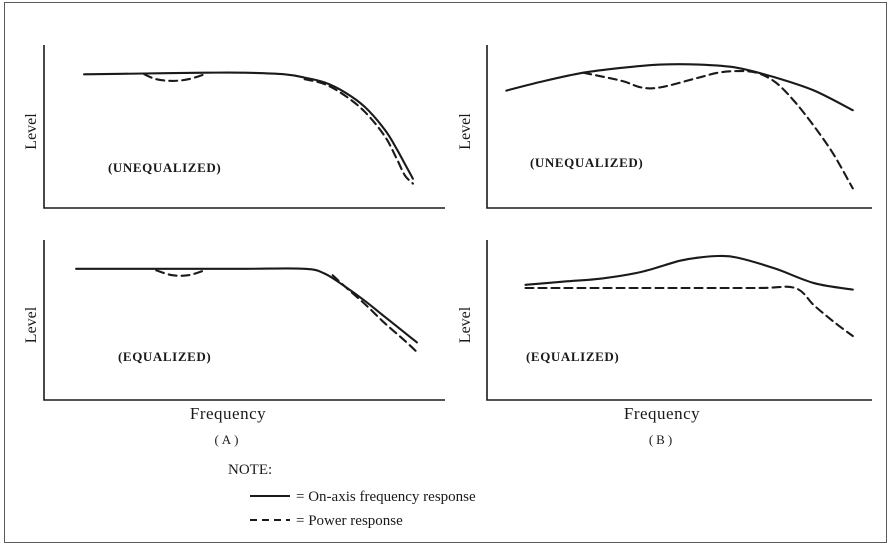 This screenshot has height=549, width=895. What do you see at coordinates (227, 439) in the screenshot?
I see `panel-a-caption: (A)` at bounding box center [227, 439].